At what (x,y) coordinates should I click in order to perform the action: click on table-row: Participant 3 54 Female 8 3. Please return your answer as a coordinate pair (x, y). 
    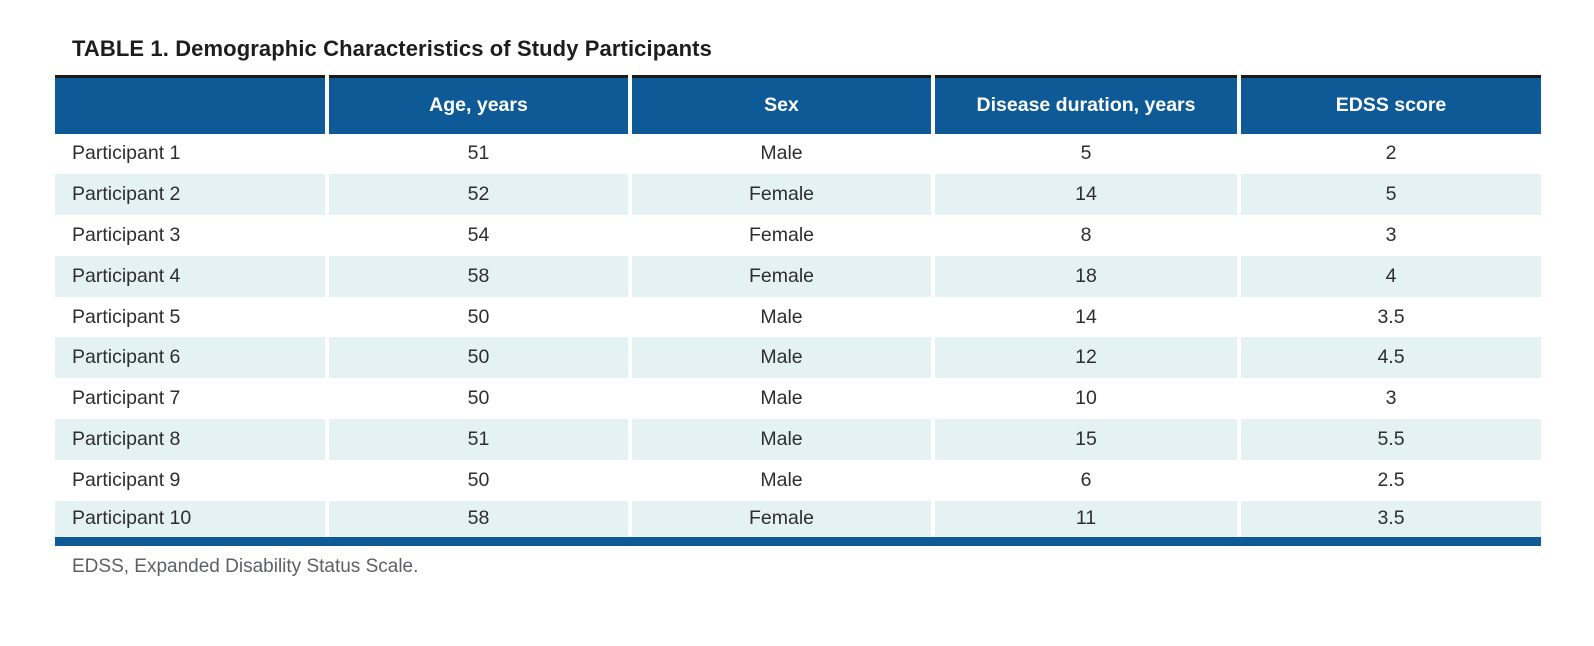
    Looking at the image, I should click on (798, 235).